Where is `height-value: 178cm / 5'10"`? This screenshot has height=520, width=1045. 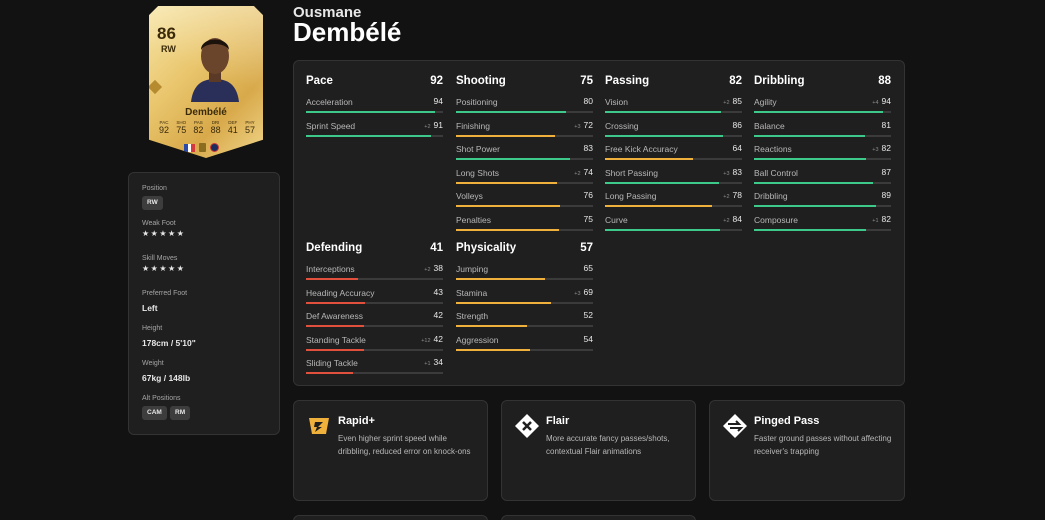
height-value: 178cm / 5'10" is located at coordinates (169, 343).